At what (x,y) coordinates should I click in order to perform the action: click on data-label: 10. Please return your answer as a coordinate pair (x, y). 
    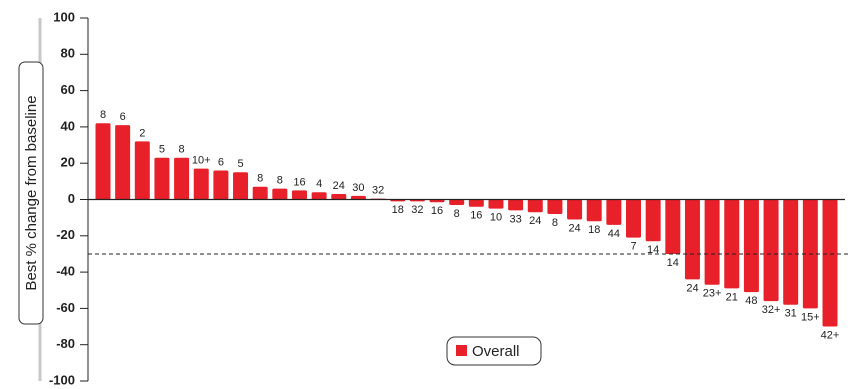
    Looking at the image, I should click on (496, 217).